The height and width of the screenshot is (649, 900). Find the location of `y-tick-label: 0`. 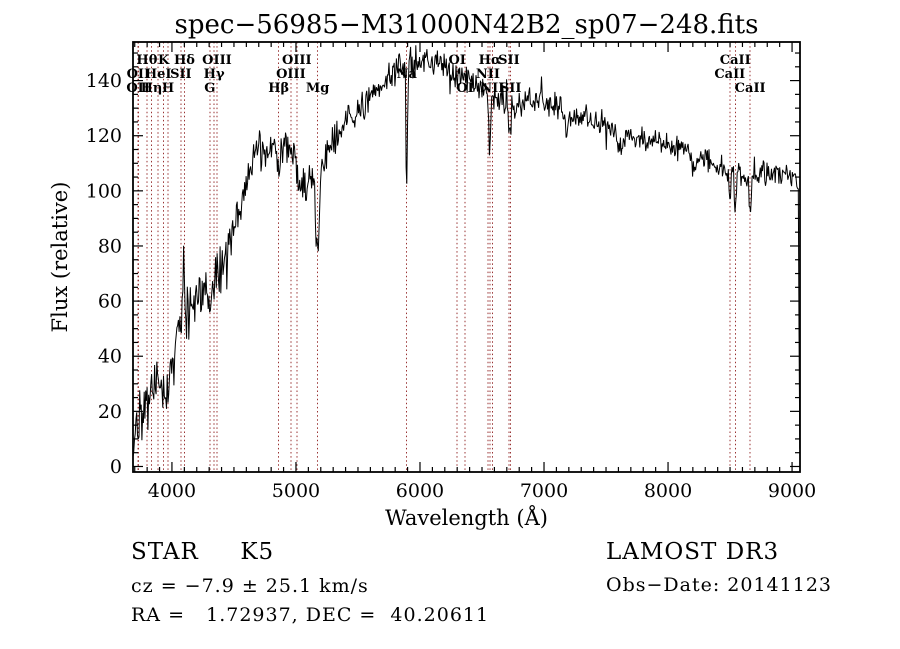

y-tick-label: 0 is located at coordinates (116, 467).